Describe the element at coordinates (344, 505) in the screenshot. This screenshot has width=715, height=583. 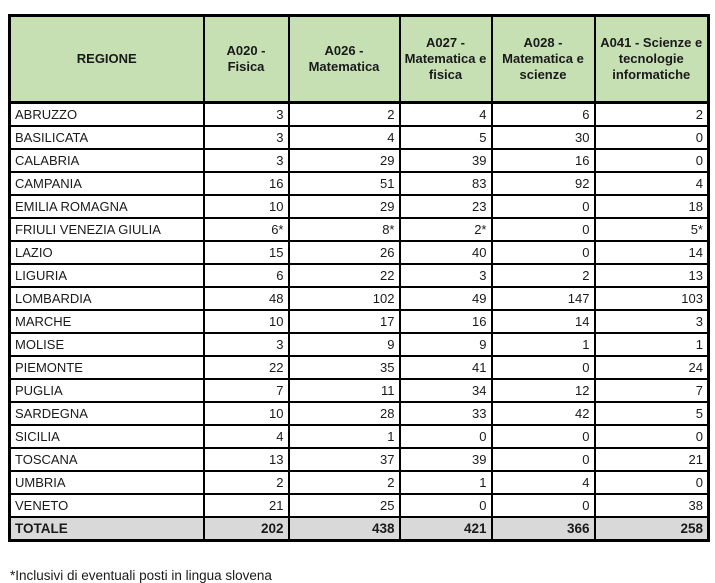
I see `value-cell: 25` at that location.